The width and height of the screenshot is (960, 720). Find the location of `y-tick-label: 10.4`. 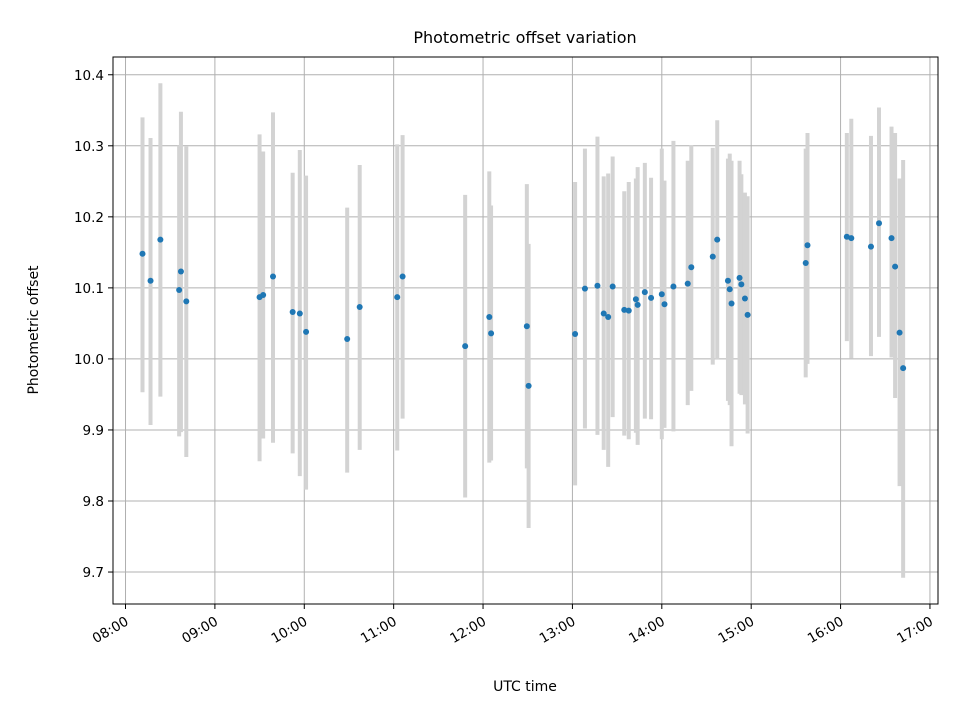

y-tick-label: 10.4 is located at coordinates (89, 76).